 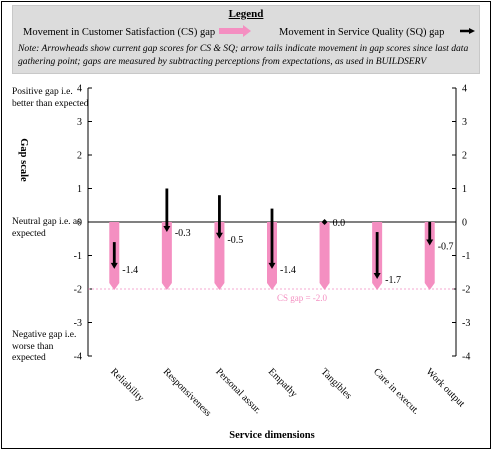 I want to click on negative-gap-label: Negative gap i.e. worse than expected, so click(x=44, y=346).